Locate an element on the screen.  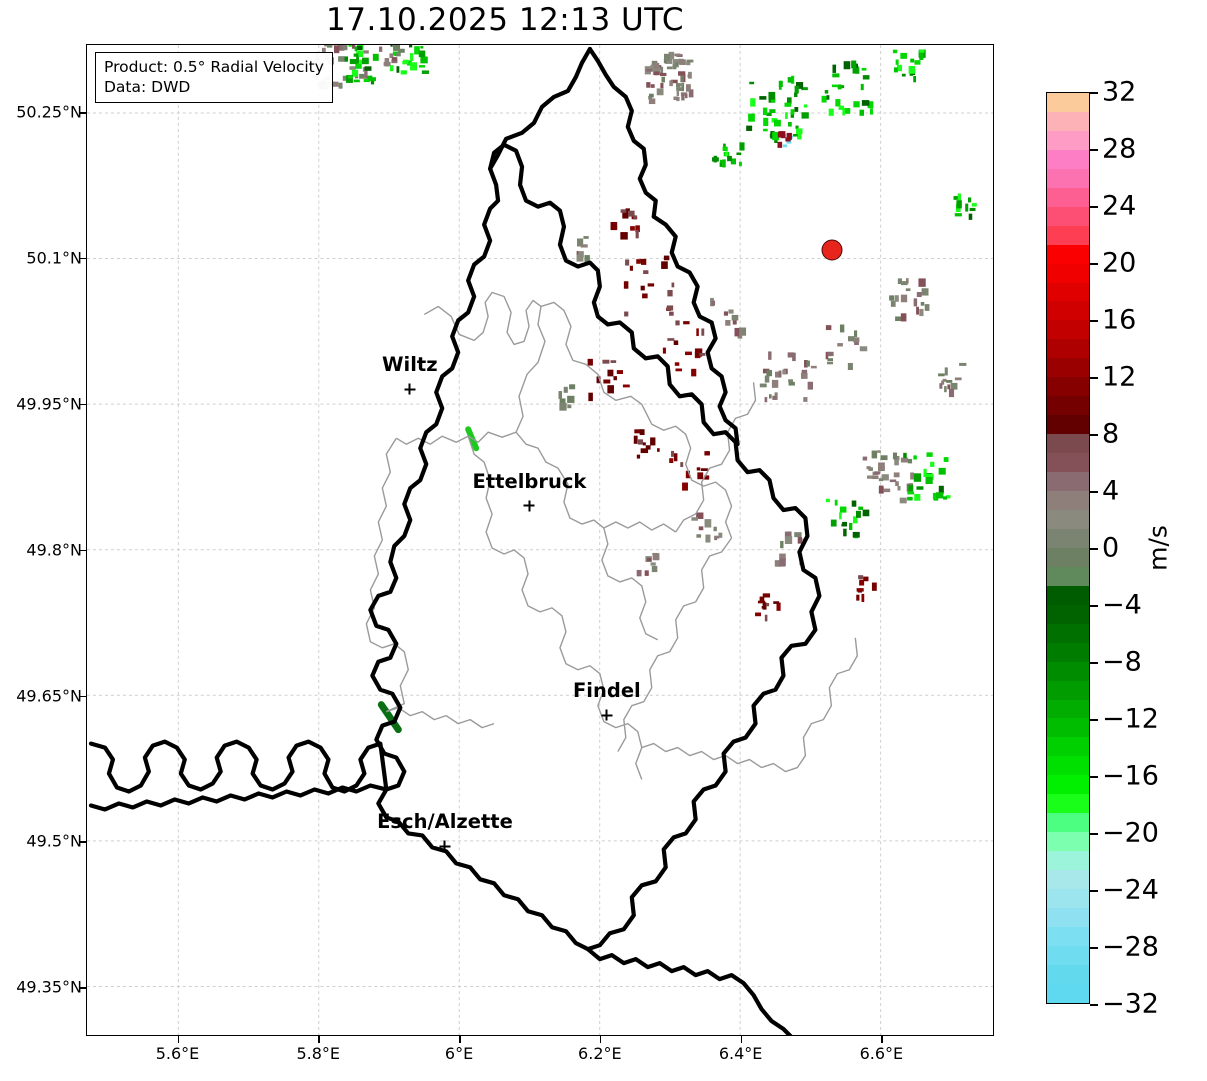
y-axis-tick is located at coordinates (82, 404).